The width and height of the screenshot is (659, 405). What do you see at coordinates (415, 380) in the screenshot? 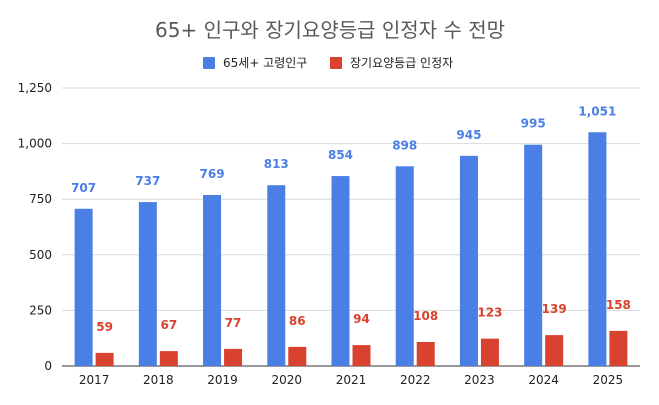
I see `x-tick-label: 2022` at bounding box center [415, 380].